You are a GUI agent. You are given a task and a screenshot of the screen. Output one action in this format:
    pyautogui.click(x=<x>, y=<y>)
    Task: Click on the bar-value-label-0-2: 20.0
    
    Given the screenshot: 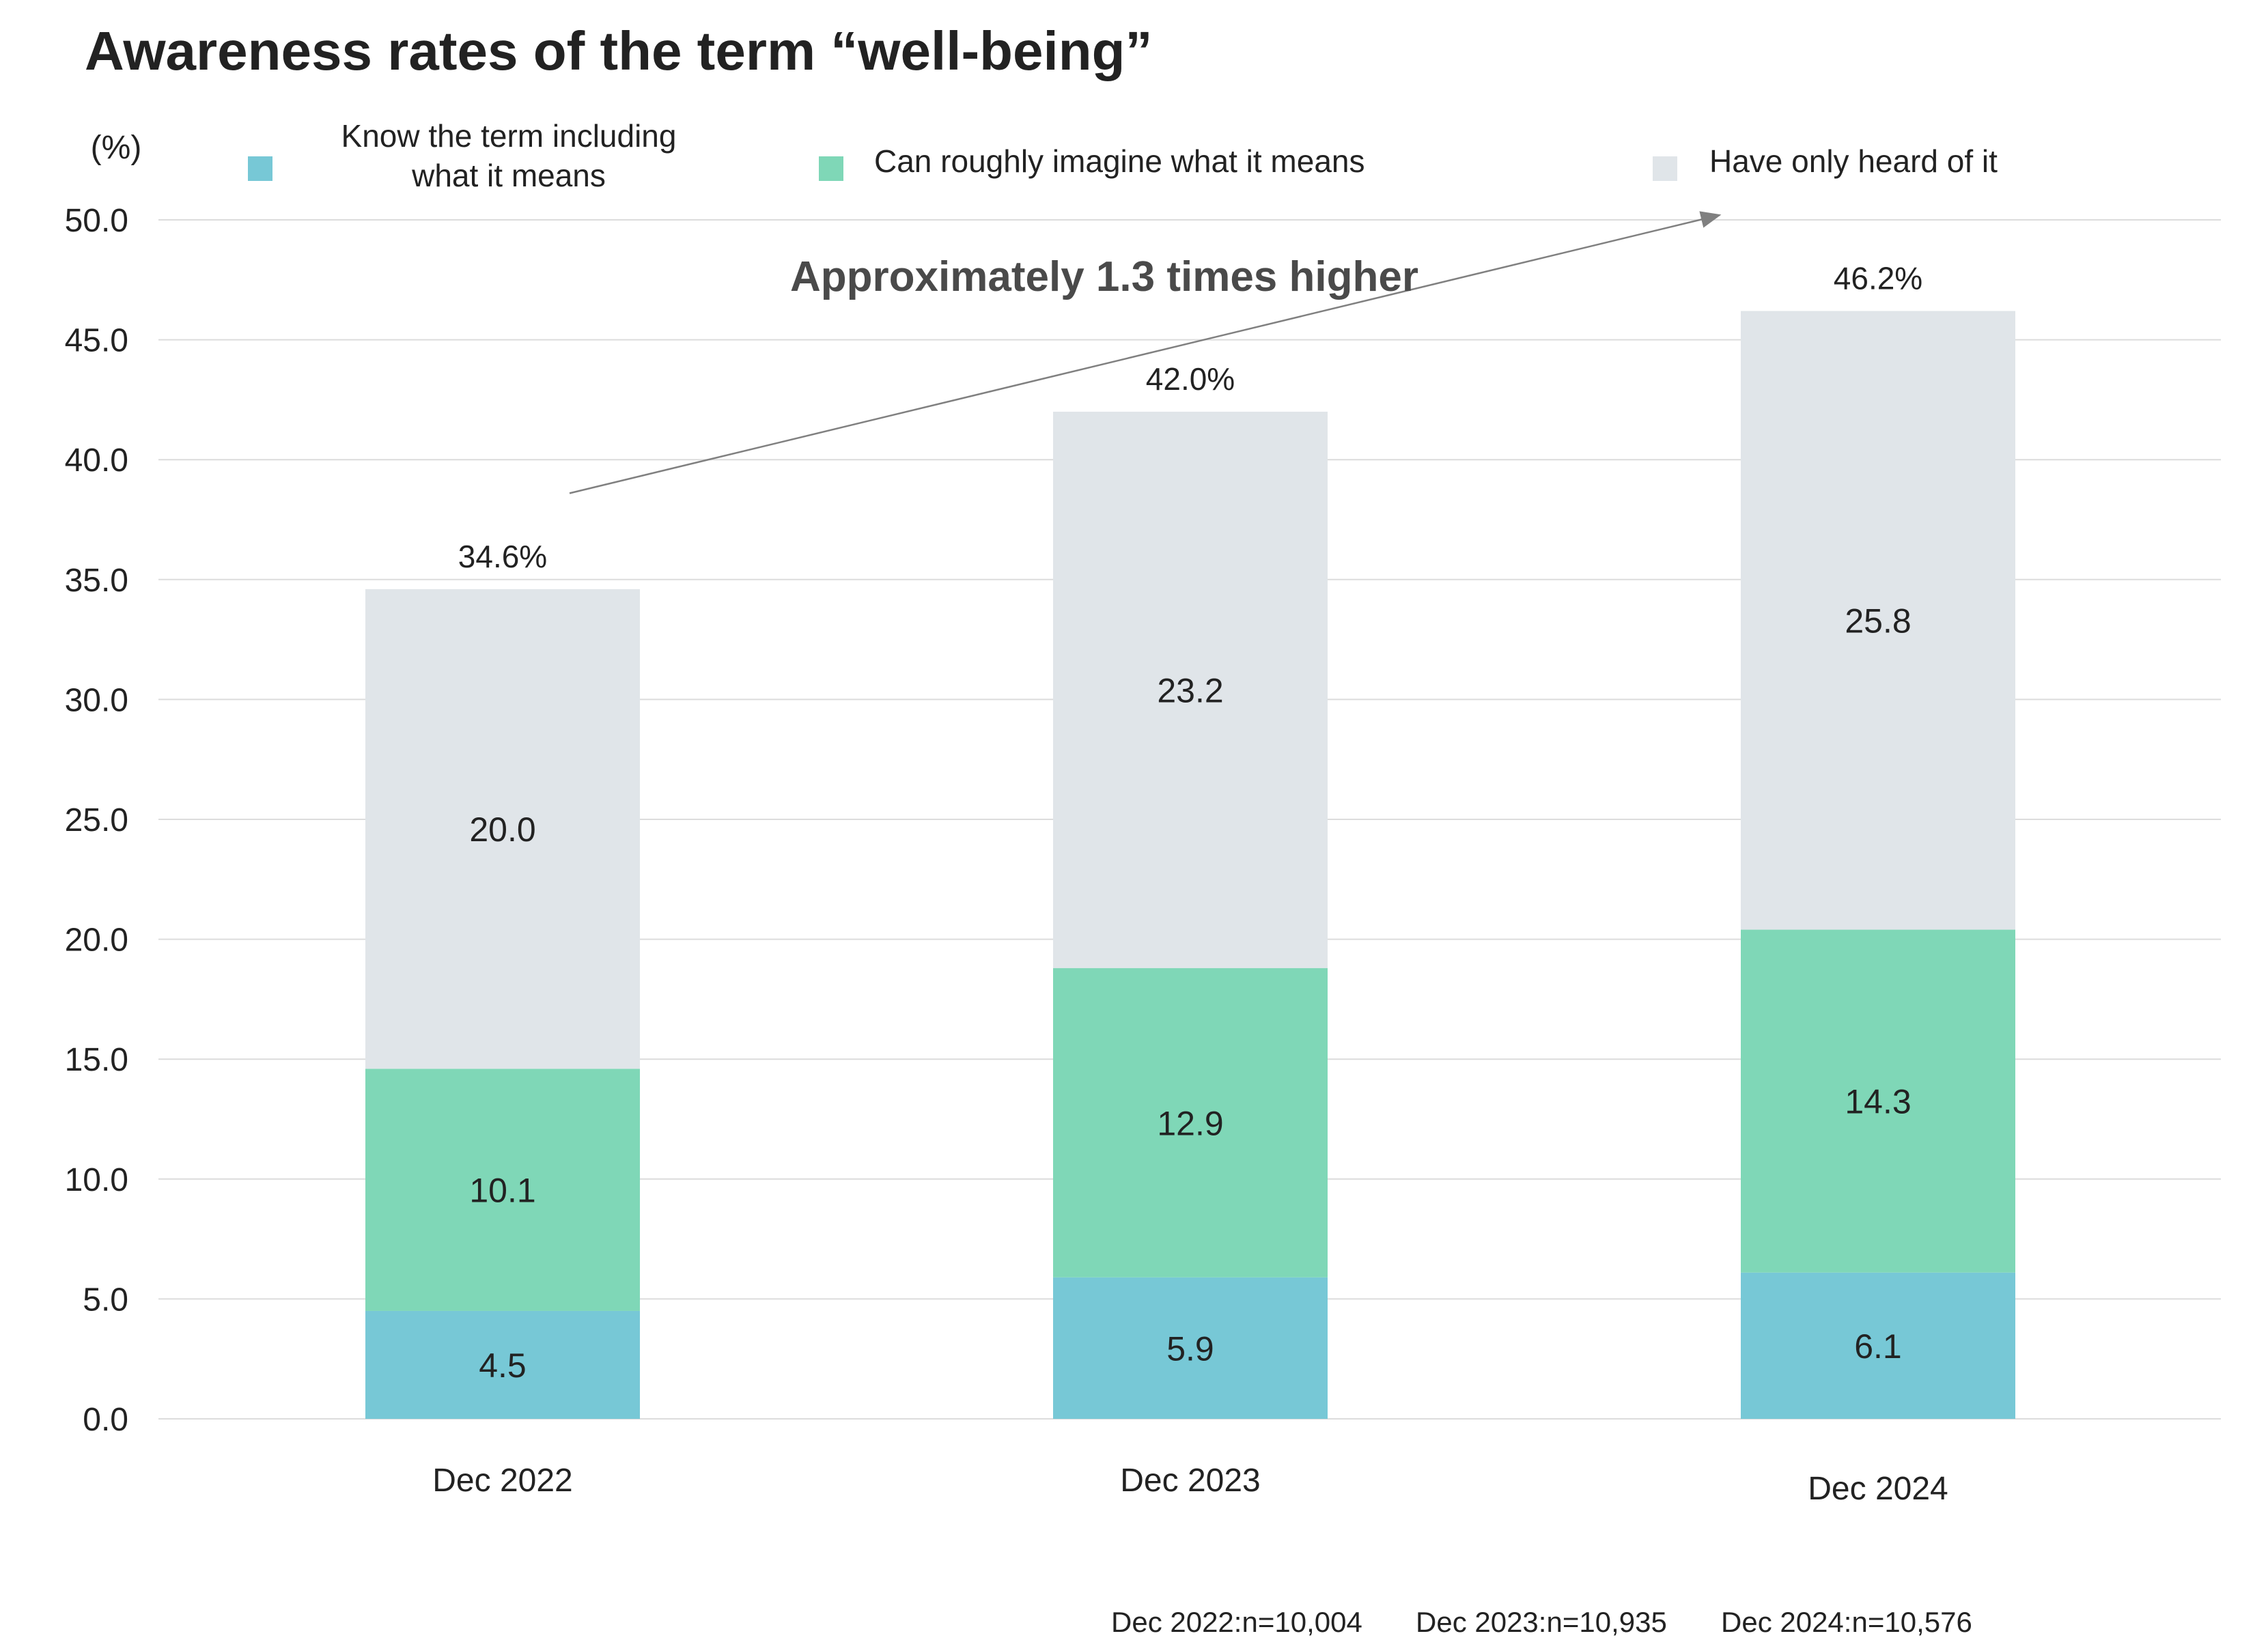 What is the action you would take?
    pyautogui.click(x=502, y=829)
    